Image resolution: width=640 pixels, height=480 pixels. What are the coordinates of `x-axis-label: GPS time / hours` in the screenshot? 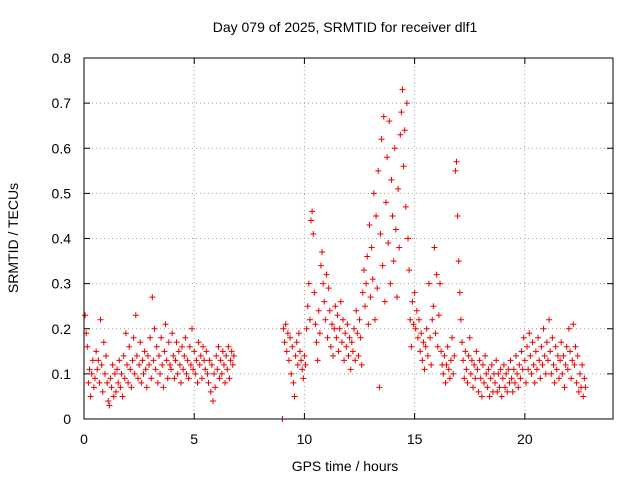 It's located at (345, 466).